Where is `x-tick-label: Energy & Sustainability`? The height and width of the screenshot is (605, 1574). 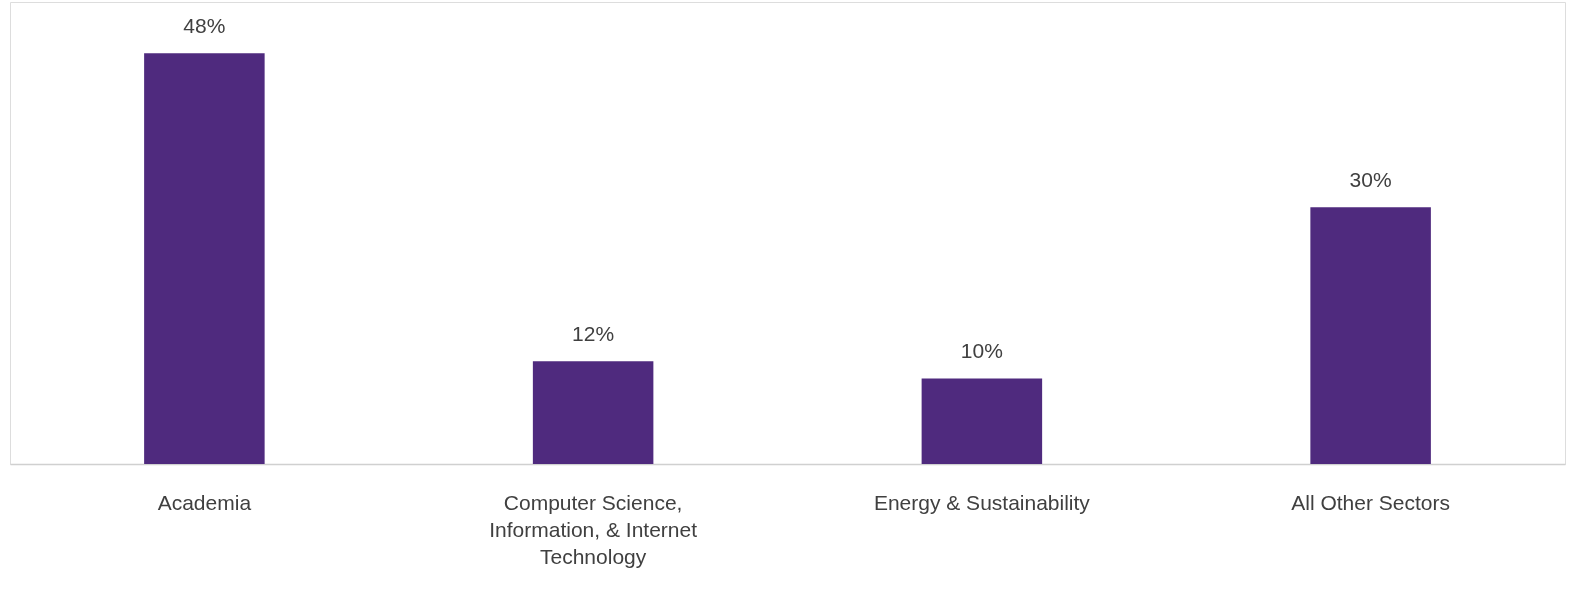 x-tick-label: Energy & Sustainability is located at coordinates (982, 502).